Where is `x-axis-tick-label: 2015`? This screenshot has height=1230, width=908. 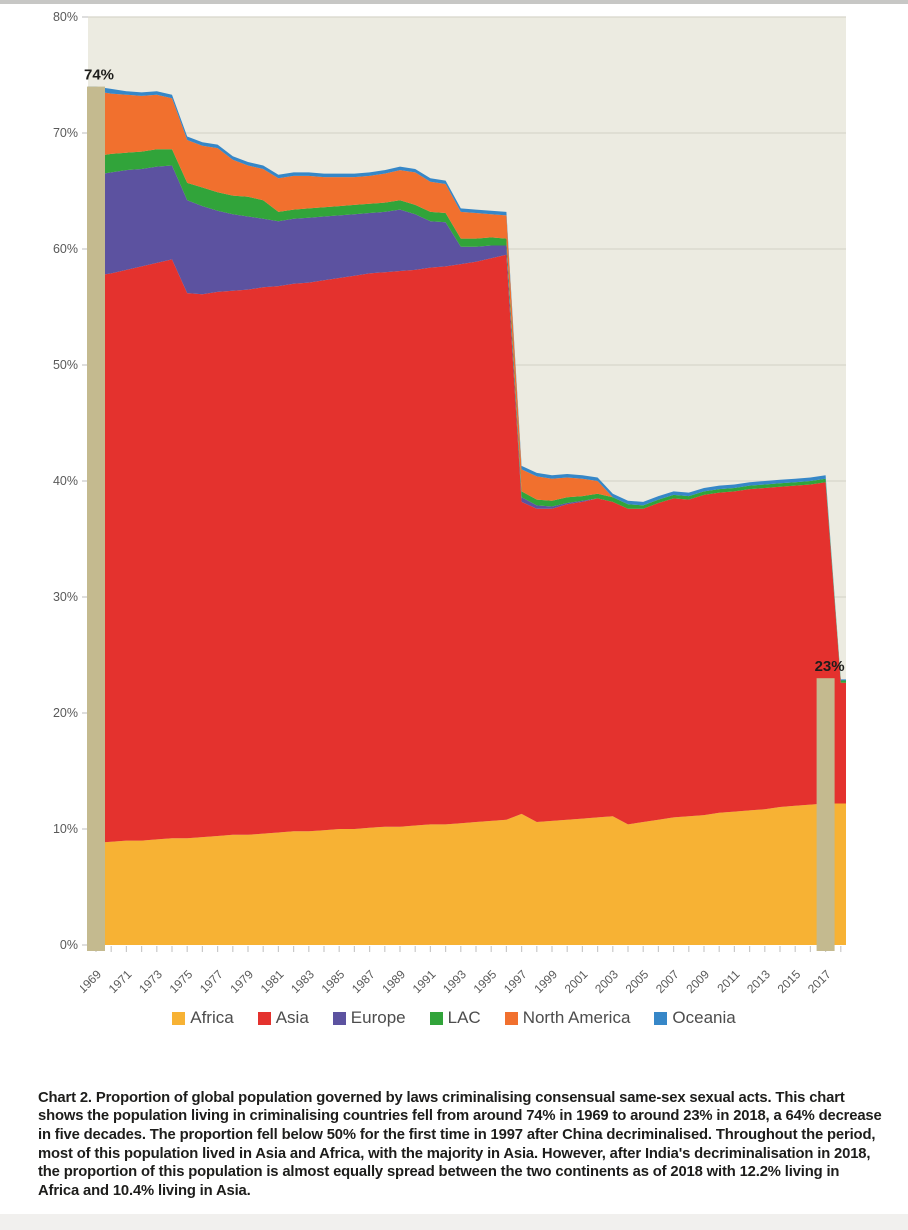 x-axis-tick-label: 2015 is located at coordinates (789, 981).